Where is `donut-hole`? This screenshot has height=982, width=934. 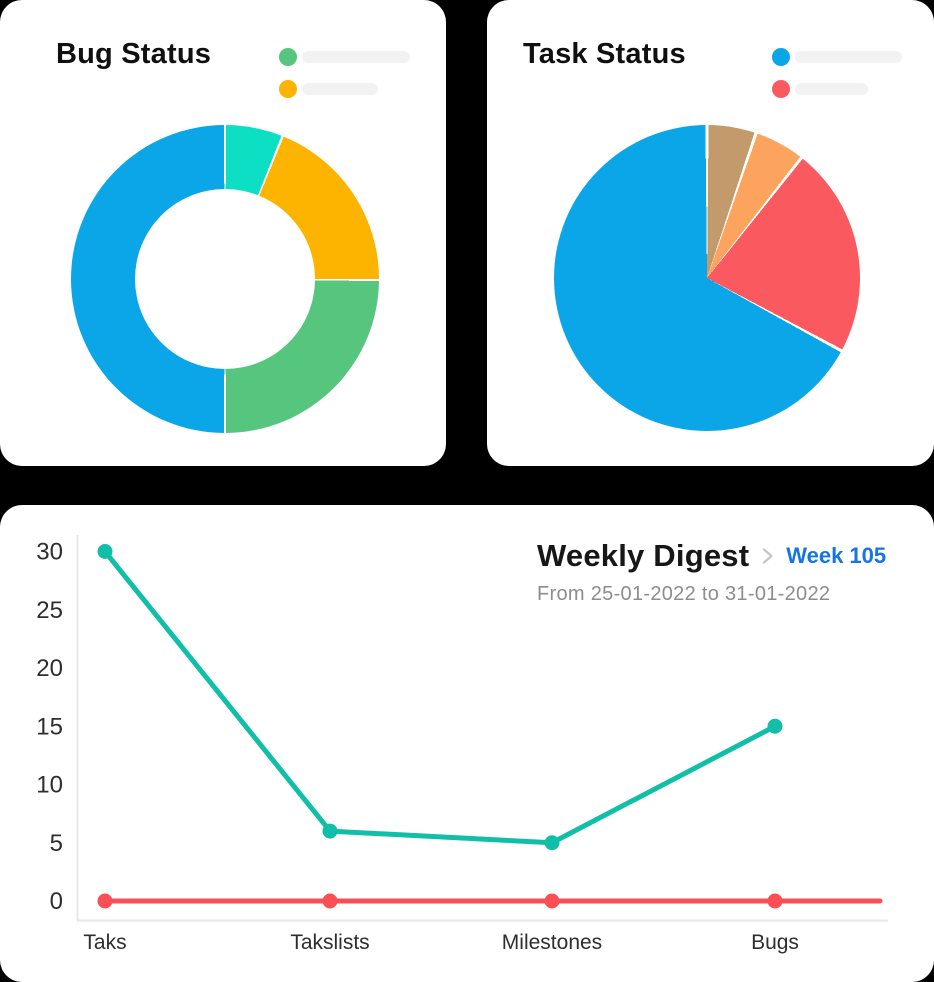 donut-hole is located at coordinates (225, 279).